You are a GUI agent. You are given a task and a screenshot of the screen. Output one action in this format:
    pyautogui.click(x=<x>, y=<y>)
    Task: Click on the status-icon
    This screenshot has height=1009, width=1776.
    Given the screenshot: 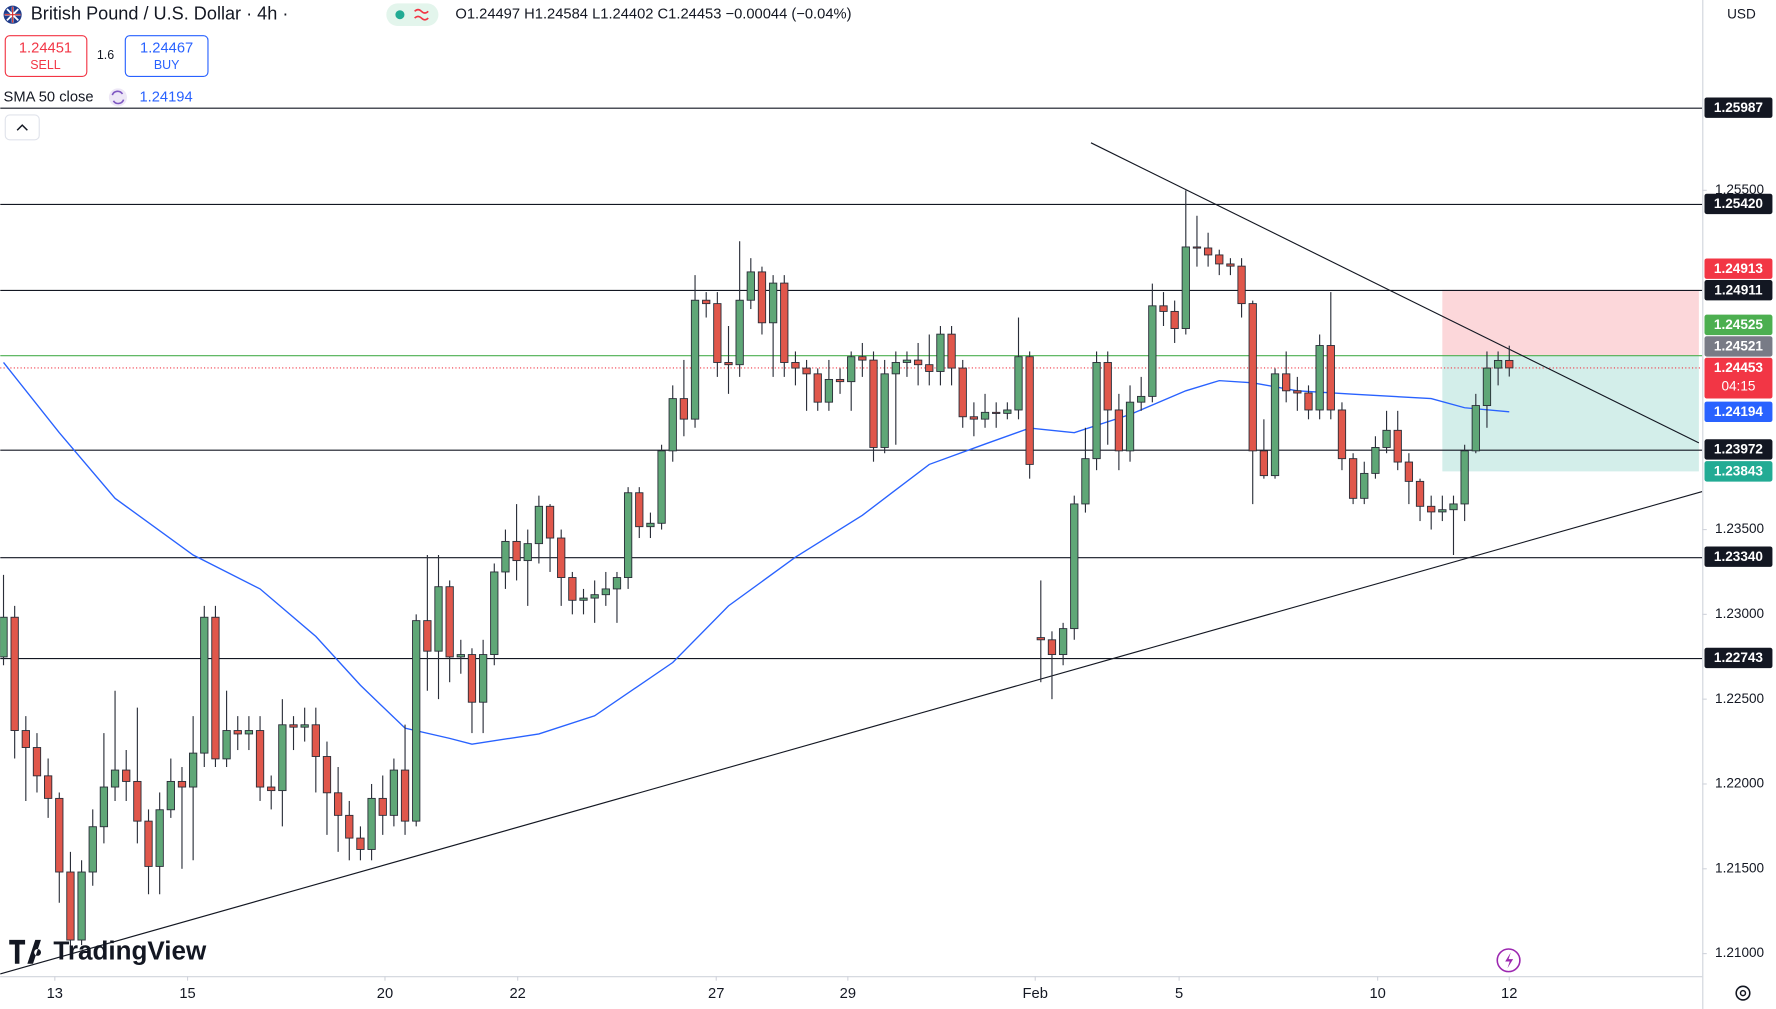 What is the action you would take?
    pyautogui.click(x=421, y=14)
    